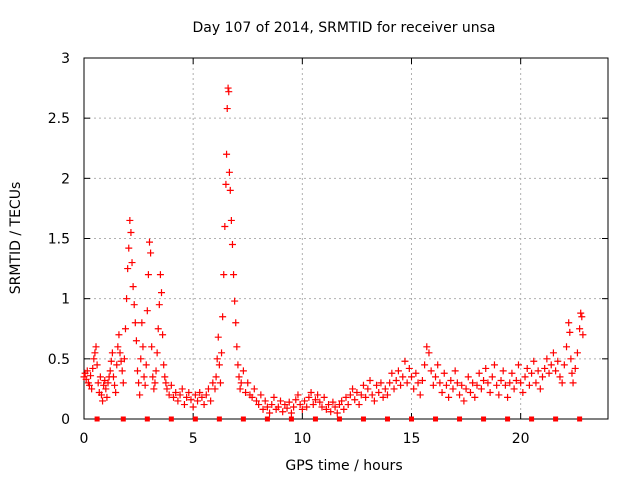  What do you see at coordinates (302, 439) in the screenshot?
I see `x-tick-label: 10` at bounding box center [302, 439].